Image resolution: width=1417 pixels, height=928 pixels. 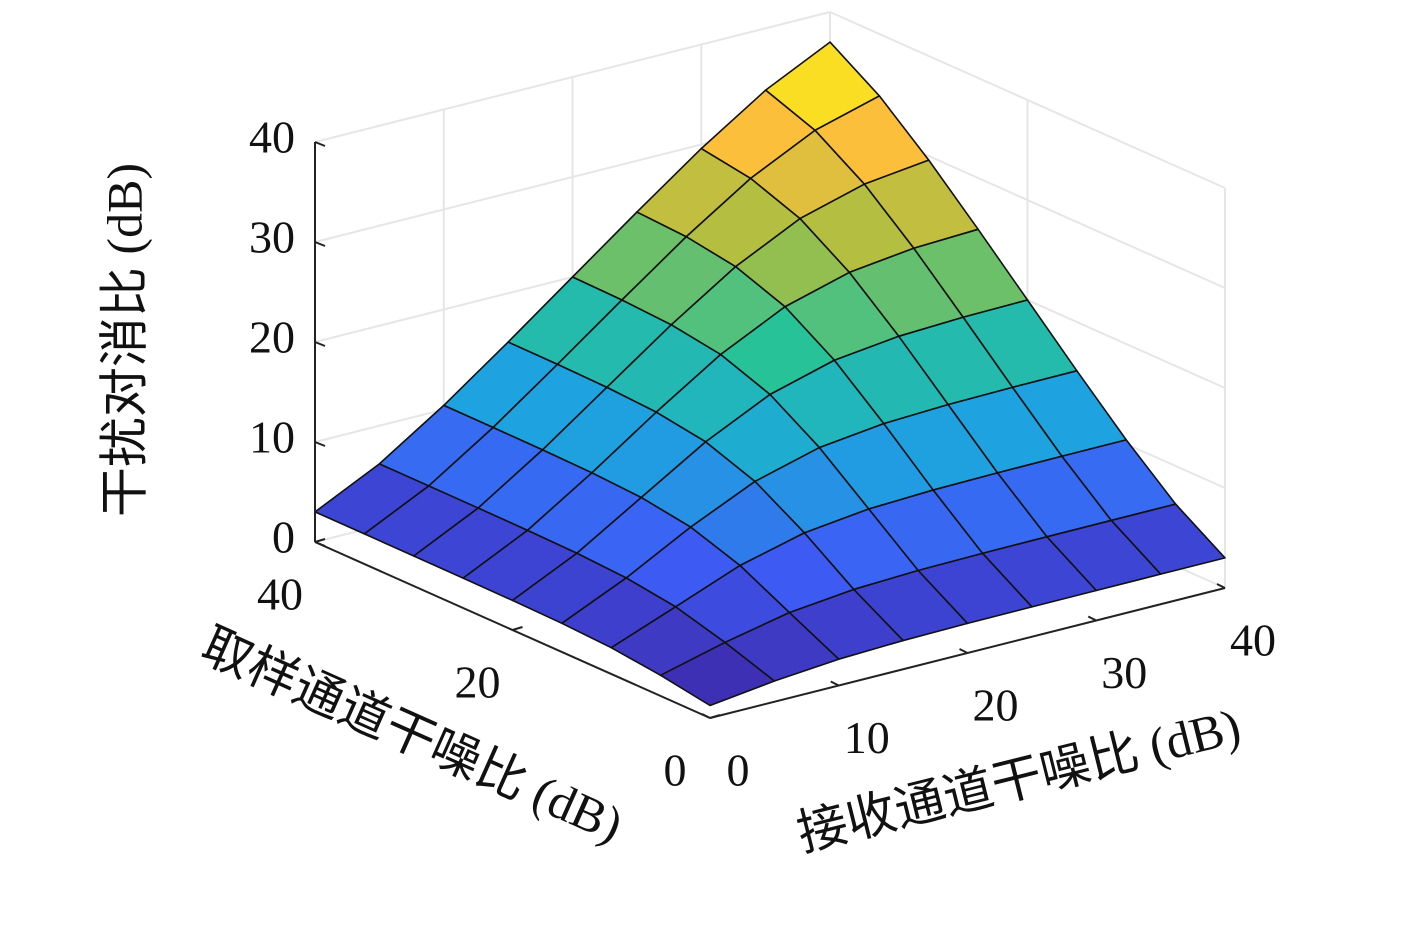 What do you see at coordinates (717, 674) in the screenshot?
I see `surface-cell` at bounding box center [717, 674].